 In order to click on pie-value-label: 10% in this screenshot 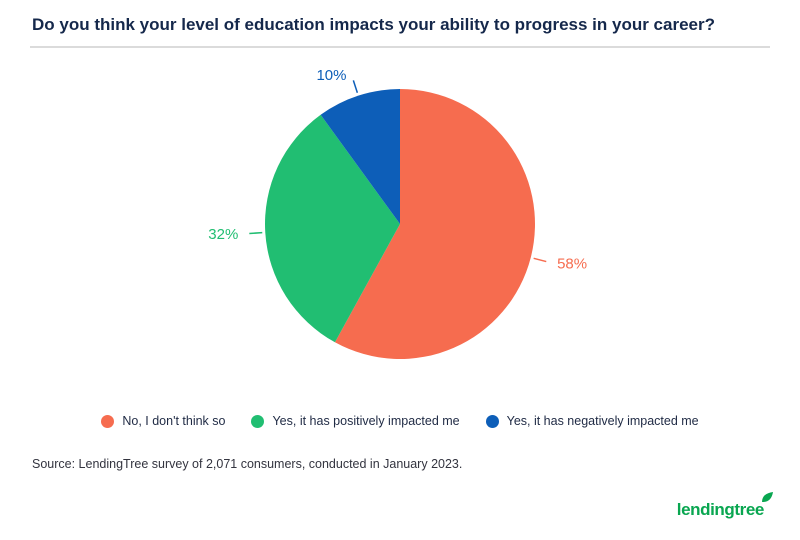, I will do `click(331, 75)`.